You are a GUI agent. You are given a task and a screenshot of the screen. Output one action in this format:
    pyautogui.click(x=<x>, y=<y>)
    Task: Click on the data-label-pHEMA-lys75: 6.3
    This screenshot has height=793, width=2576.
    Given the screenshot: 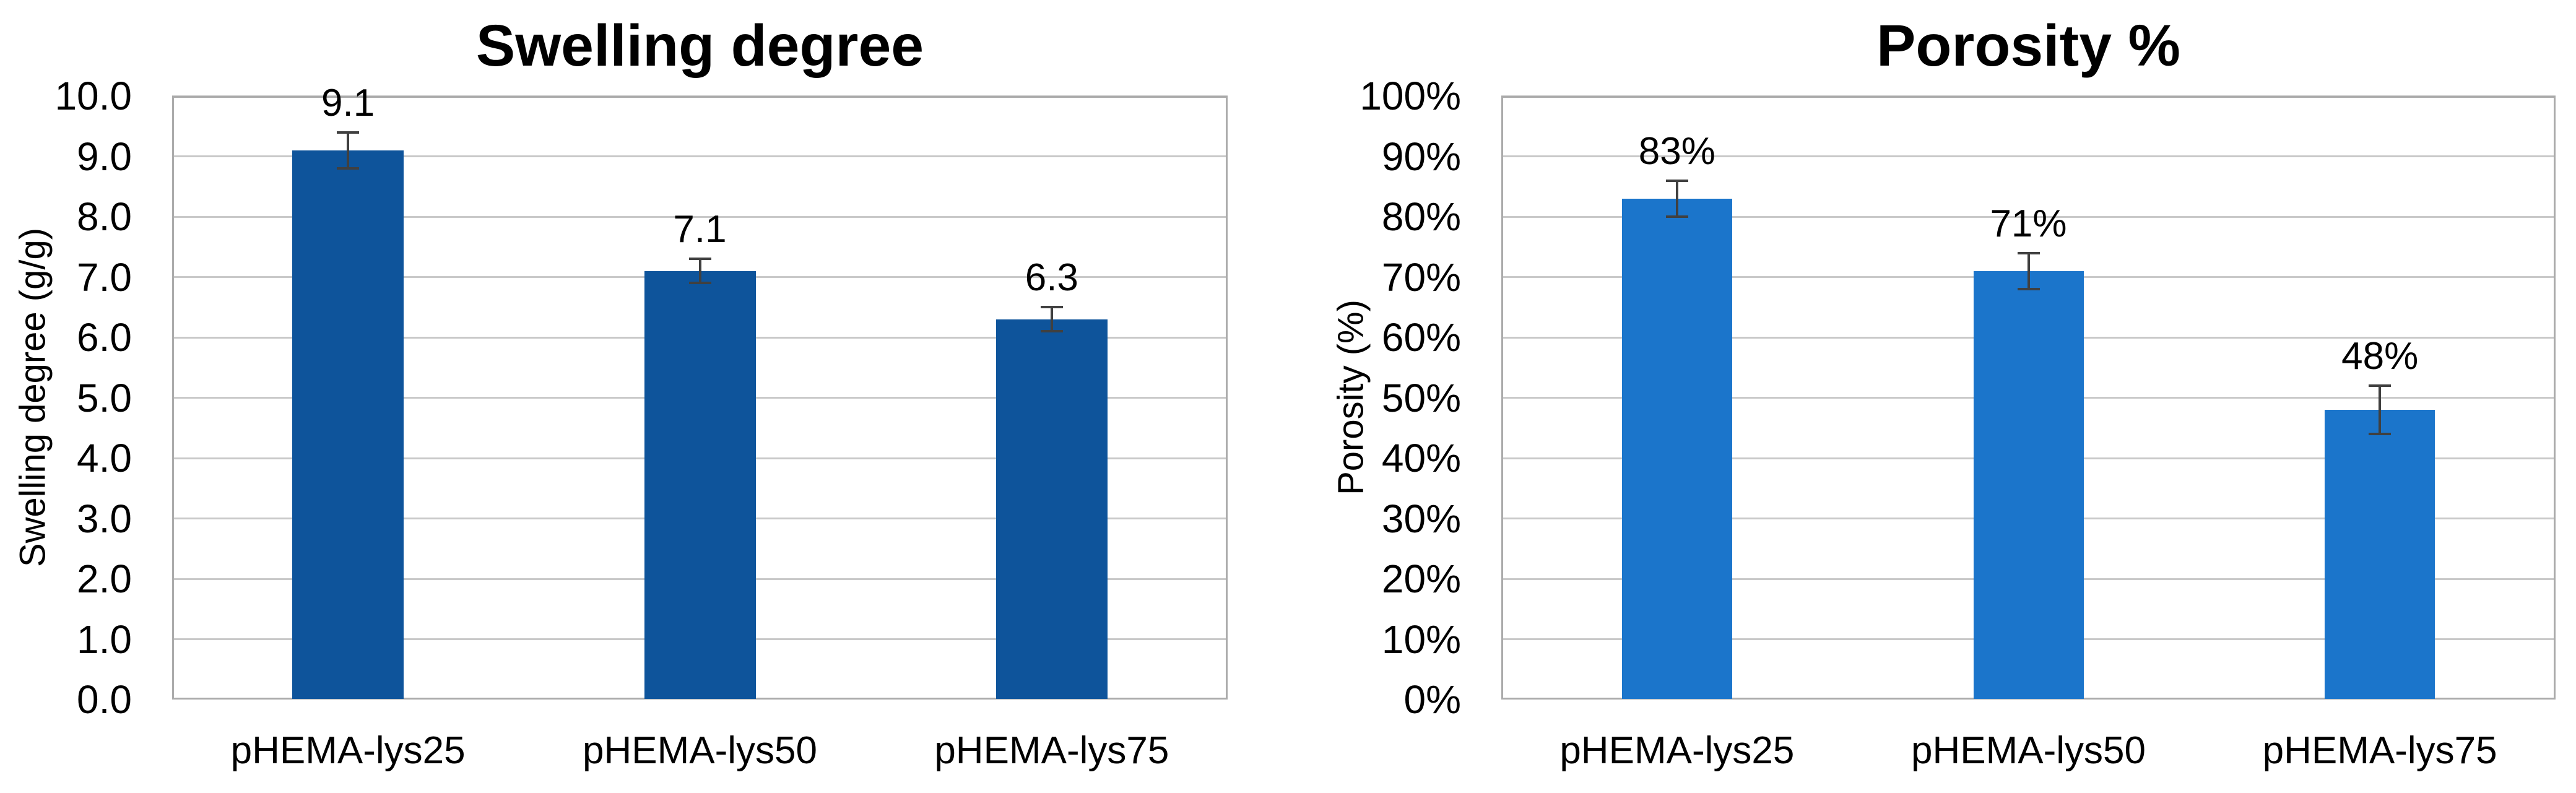 What is the action you would take?
    pyautogui.click(x=1051, y=278)
    